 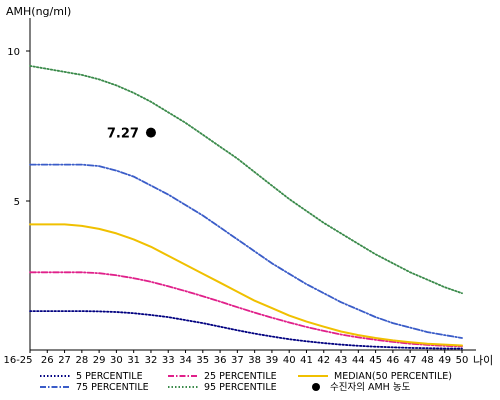 I want to click on legend-label: 수진자의 AMH 농도, so click(x=370, y=387).